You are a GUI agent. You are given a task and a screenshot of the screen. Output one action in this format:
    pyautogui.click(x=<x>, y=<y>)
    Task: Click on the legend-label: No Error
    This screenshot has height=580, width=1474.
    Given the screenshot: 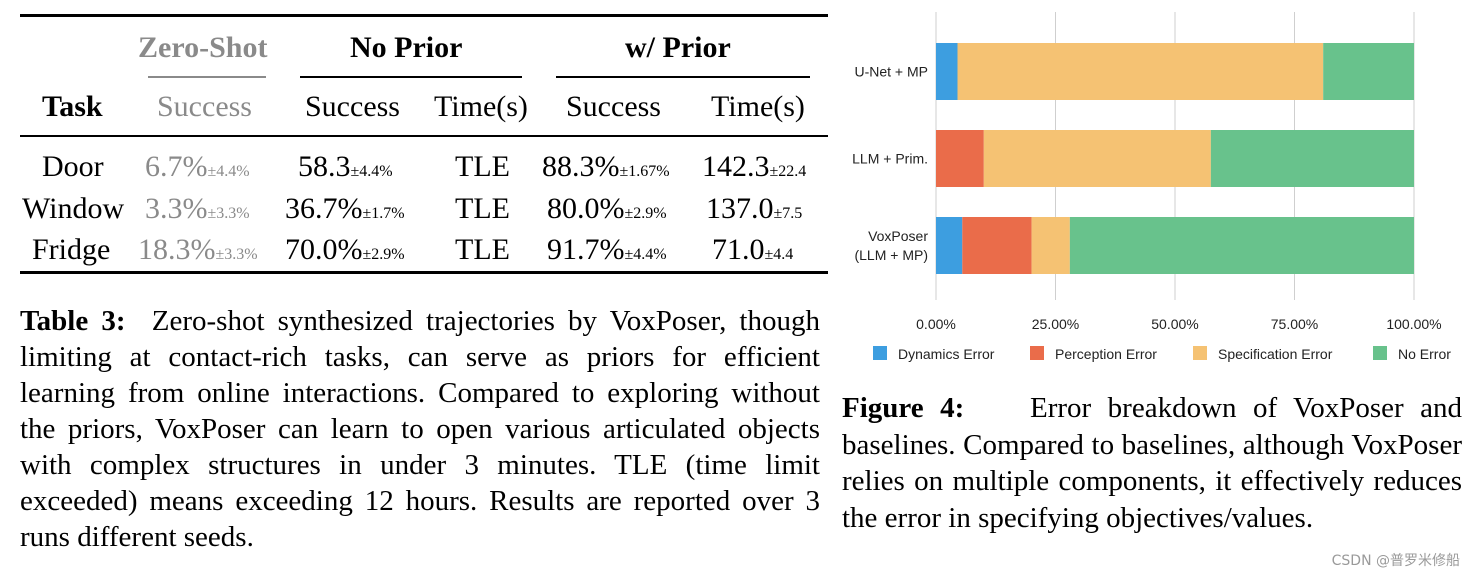 What is the action you would take?
    pyautogui.click(x=1424, y=354)
    